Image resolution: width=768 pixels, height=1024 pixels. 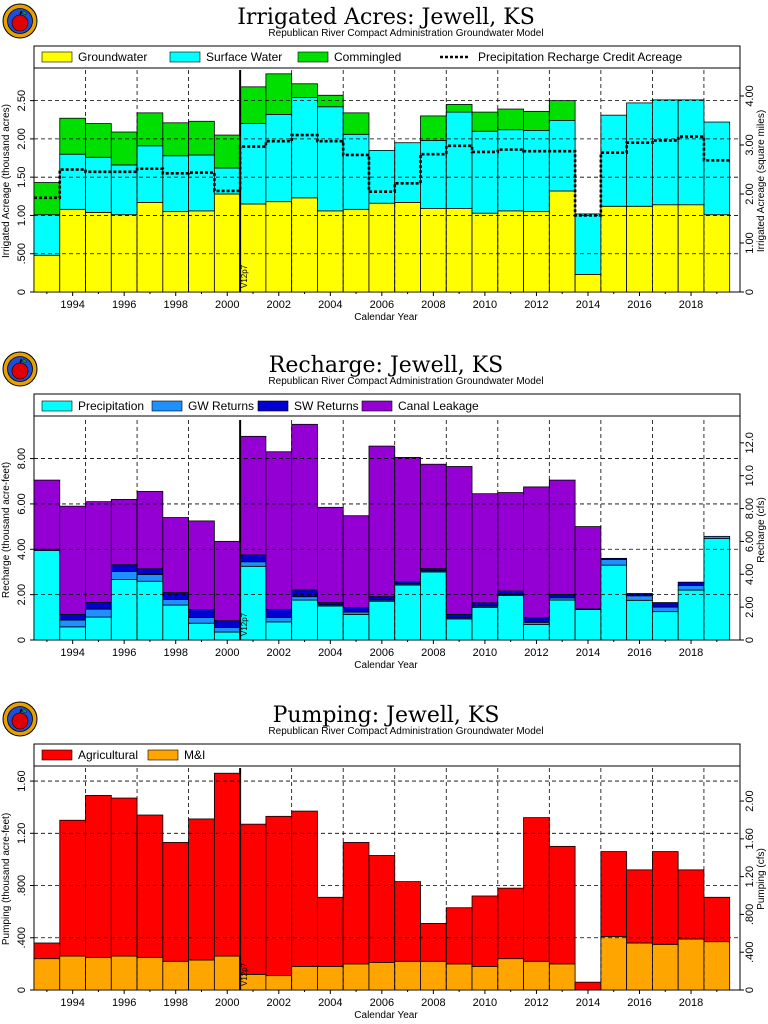 What do you see at coordinates (221, 406) in the screenshot?
I see `legend-label-1: GW Returns` at bounding box center [221, 406].